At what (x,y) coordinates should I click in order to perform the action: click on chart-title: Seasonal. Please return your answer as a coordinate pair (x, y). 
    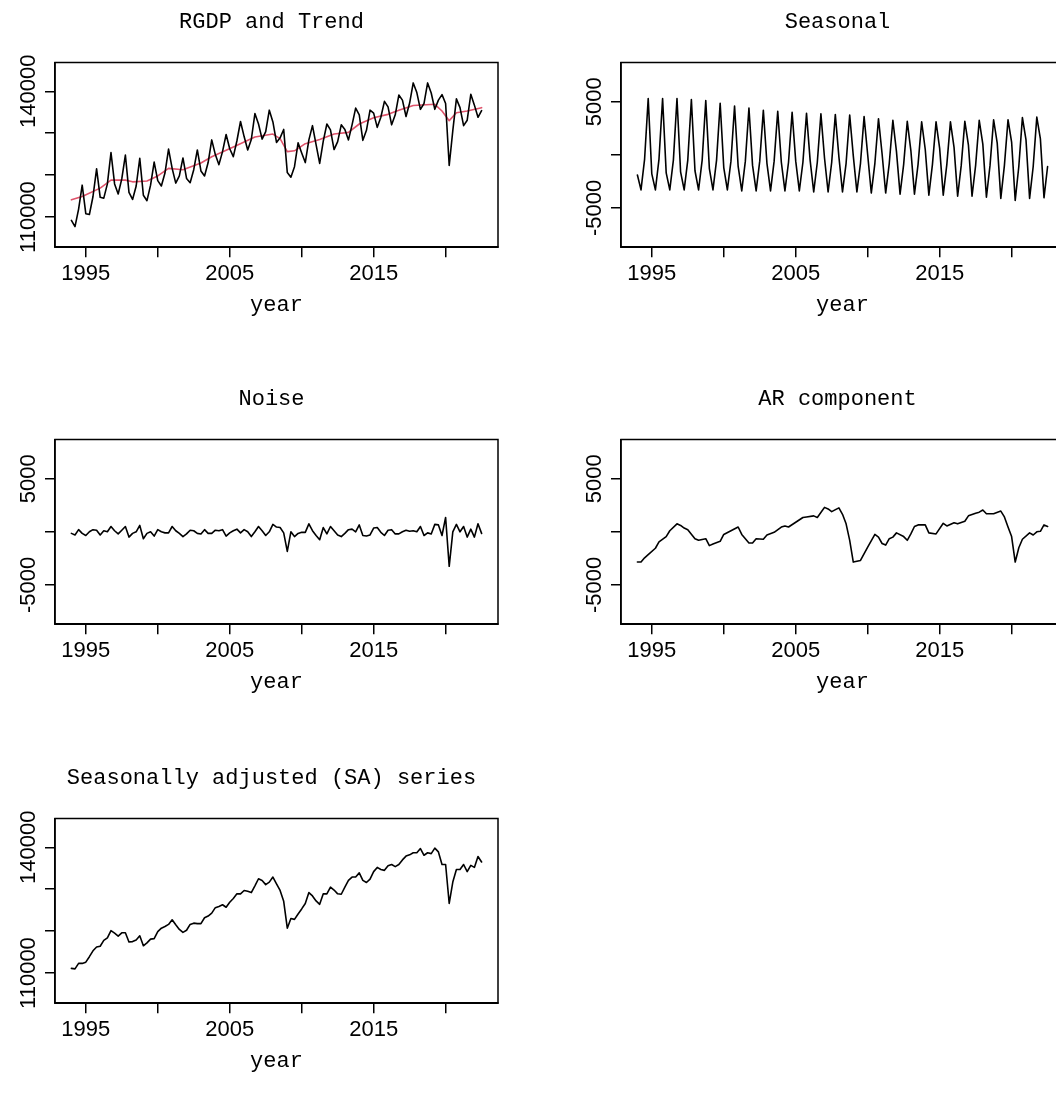
    Looking at the image, I should click on (837, 23).